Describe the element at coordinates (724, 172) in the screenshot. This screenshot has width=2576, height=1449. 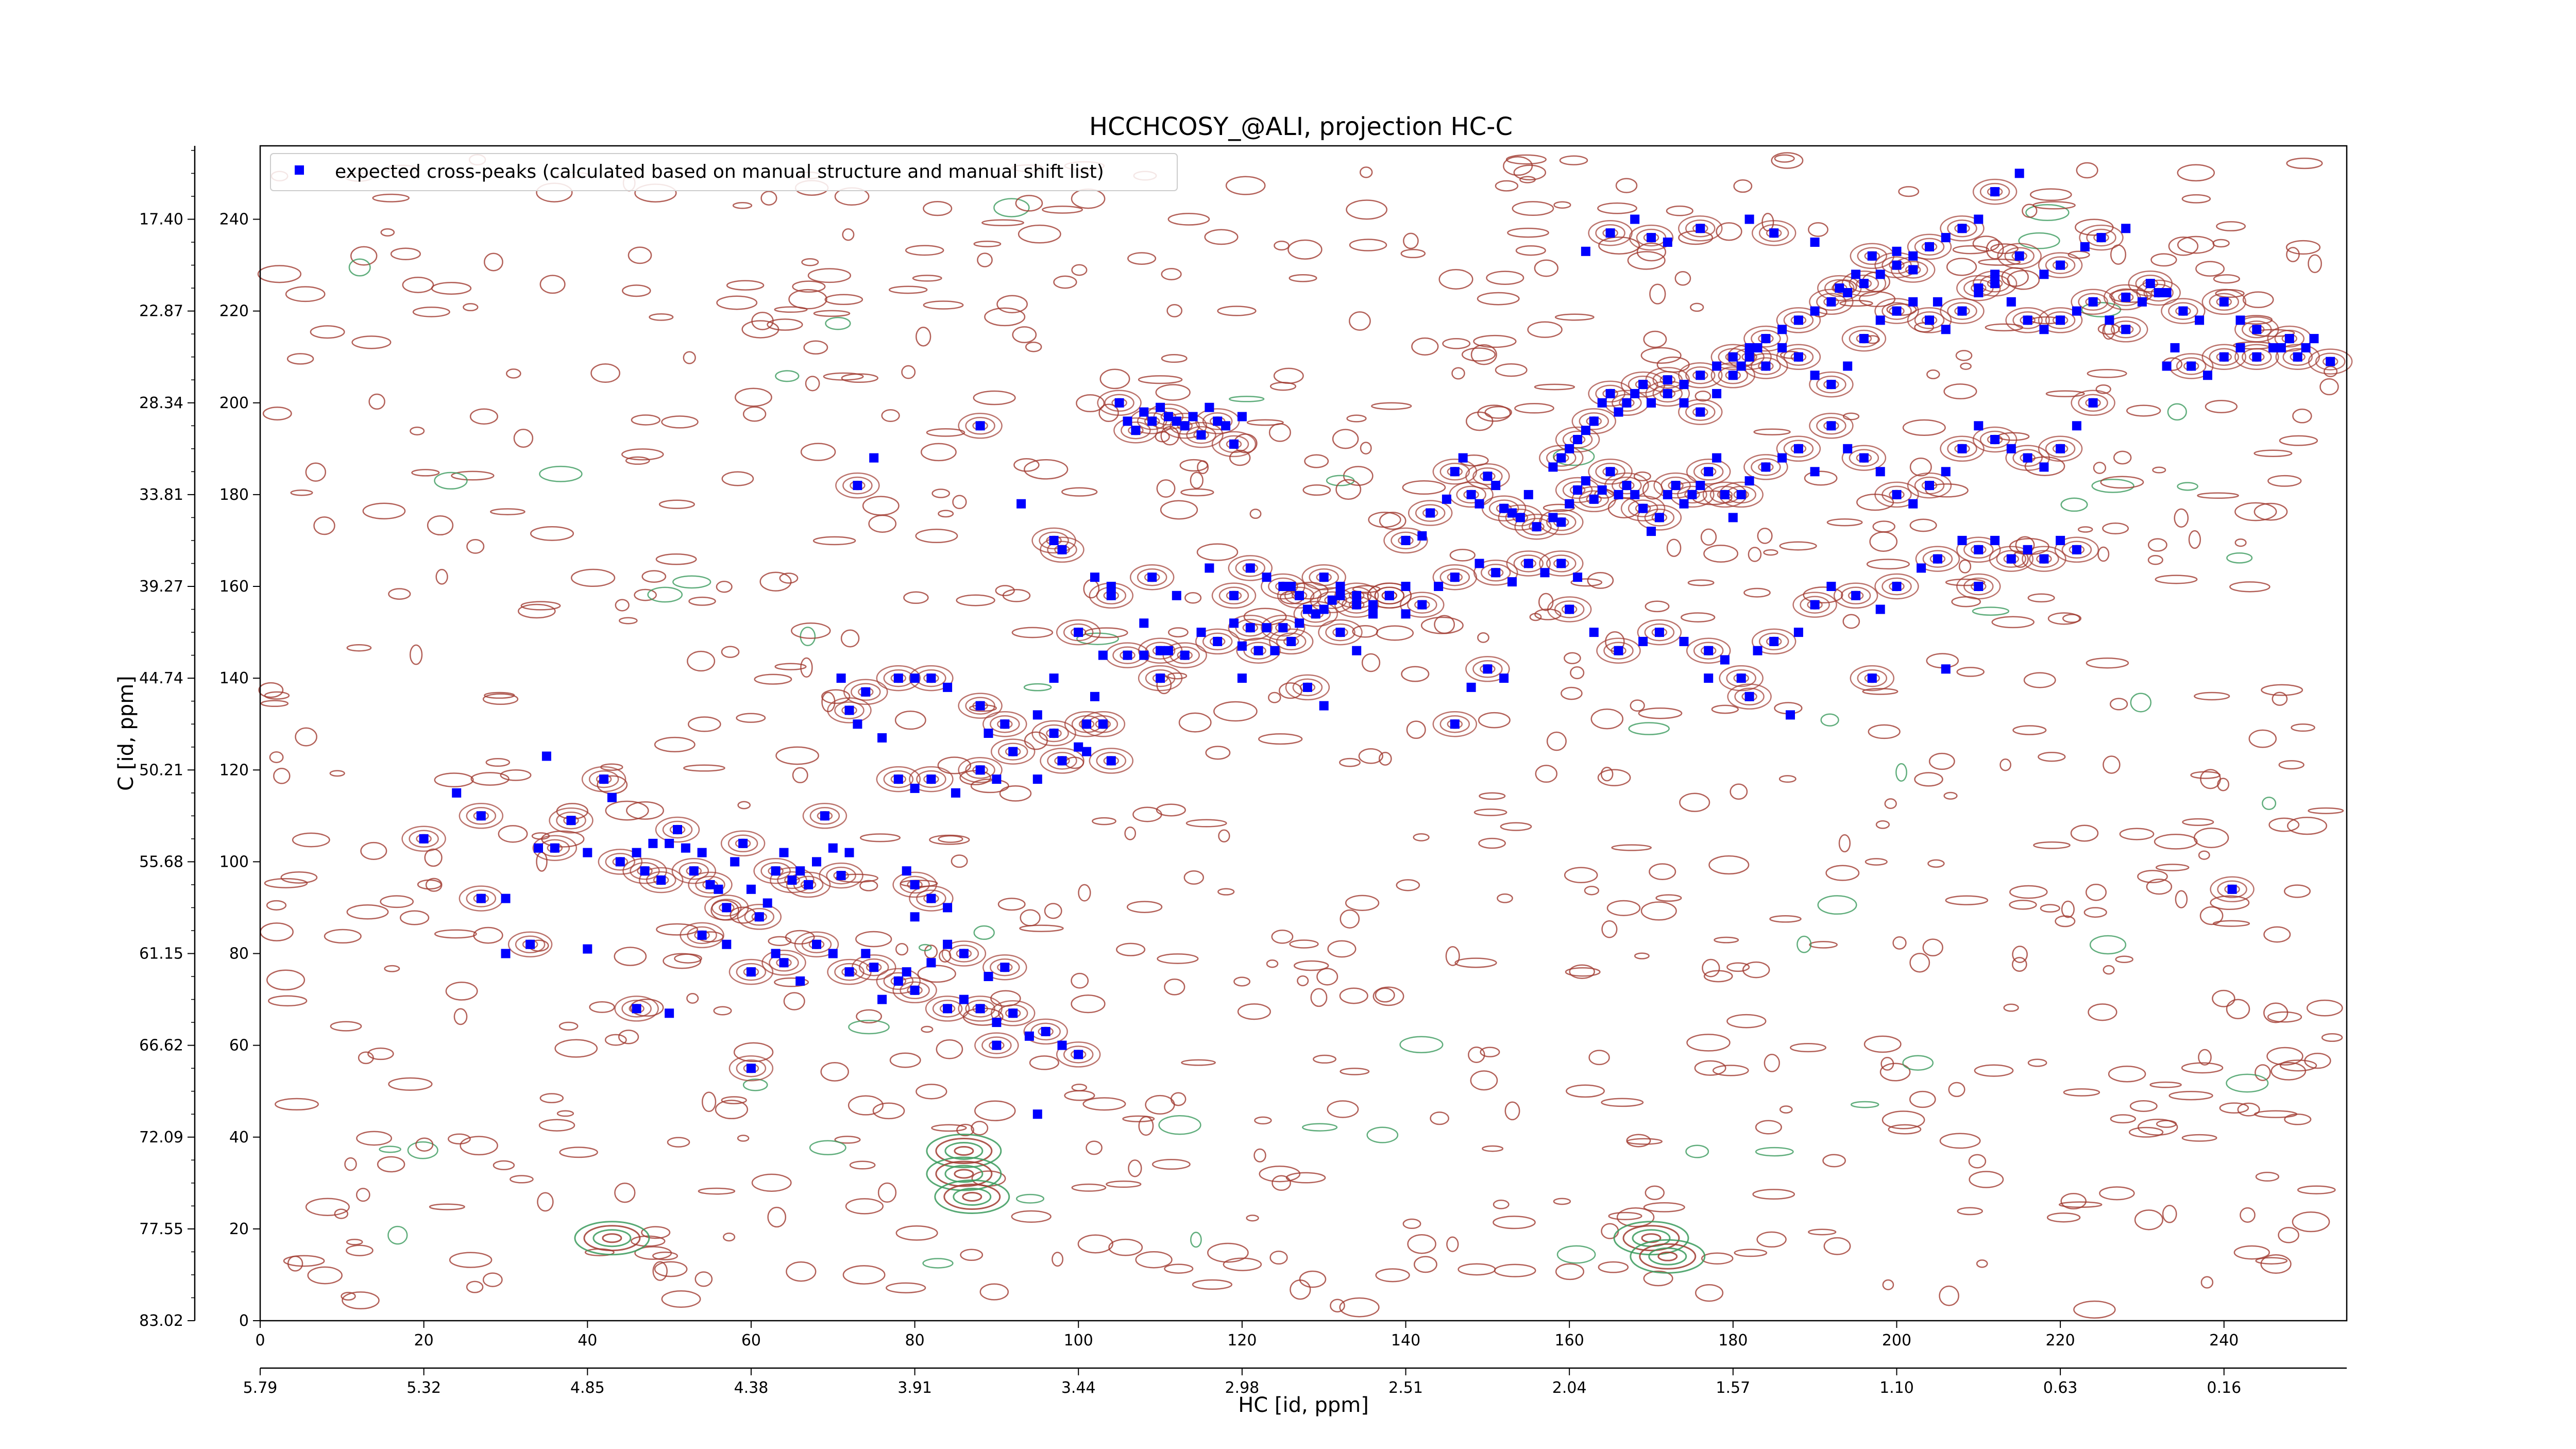
I see `legend-box` at that location.